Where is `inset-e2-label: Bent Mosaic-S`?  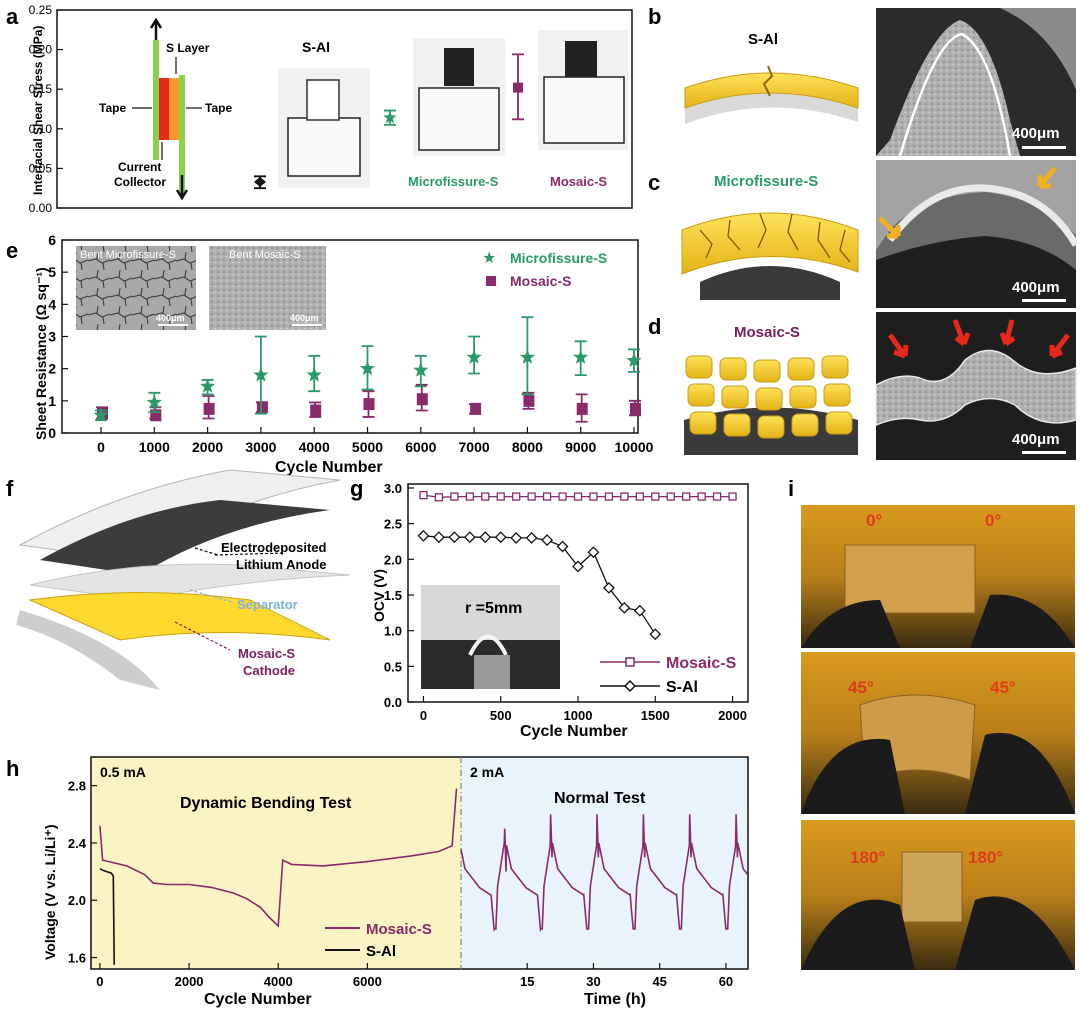 inset-e2-label: Bent Mosaic-S is located at coordinates (265, 255).